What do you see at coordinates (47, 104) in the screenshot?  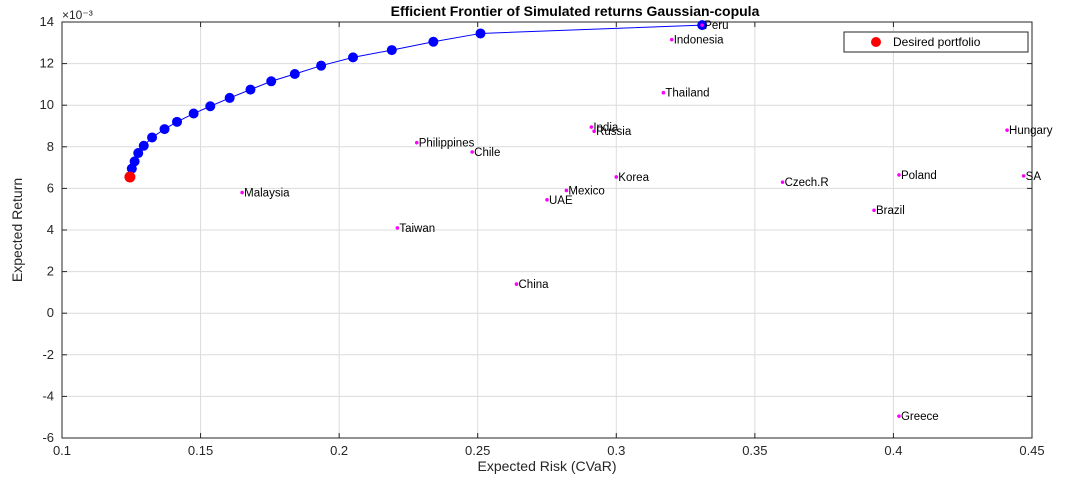 I see `y-tick-label: 10` at bounding box center [47, 104].